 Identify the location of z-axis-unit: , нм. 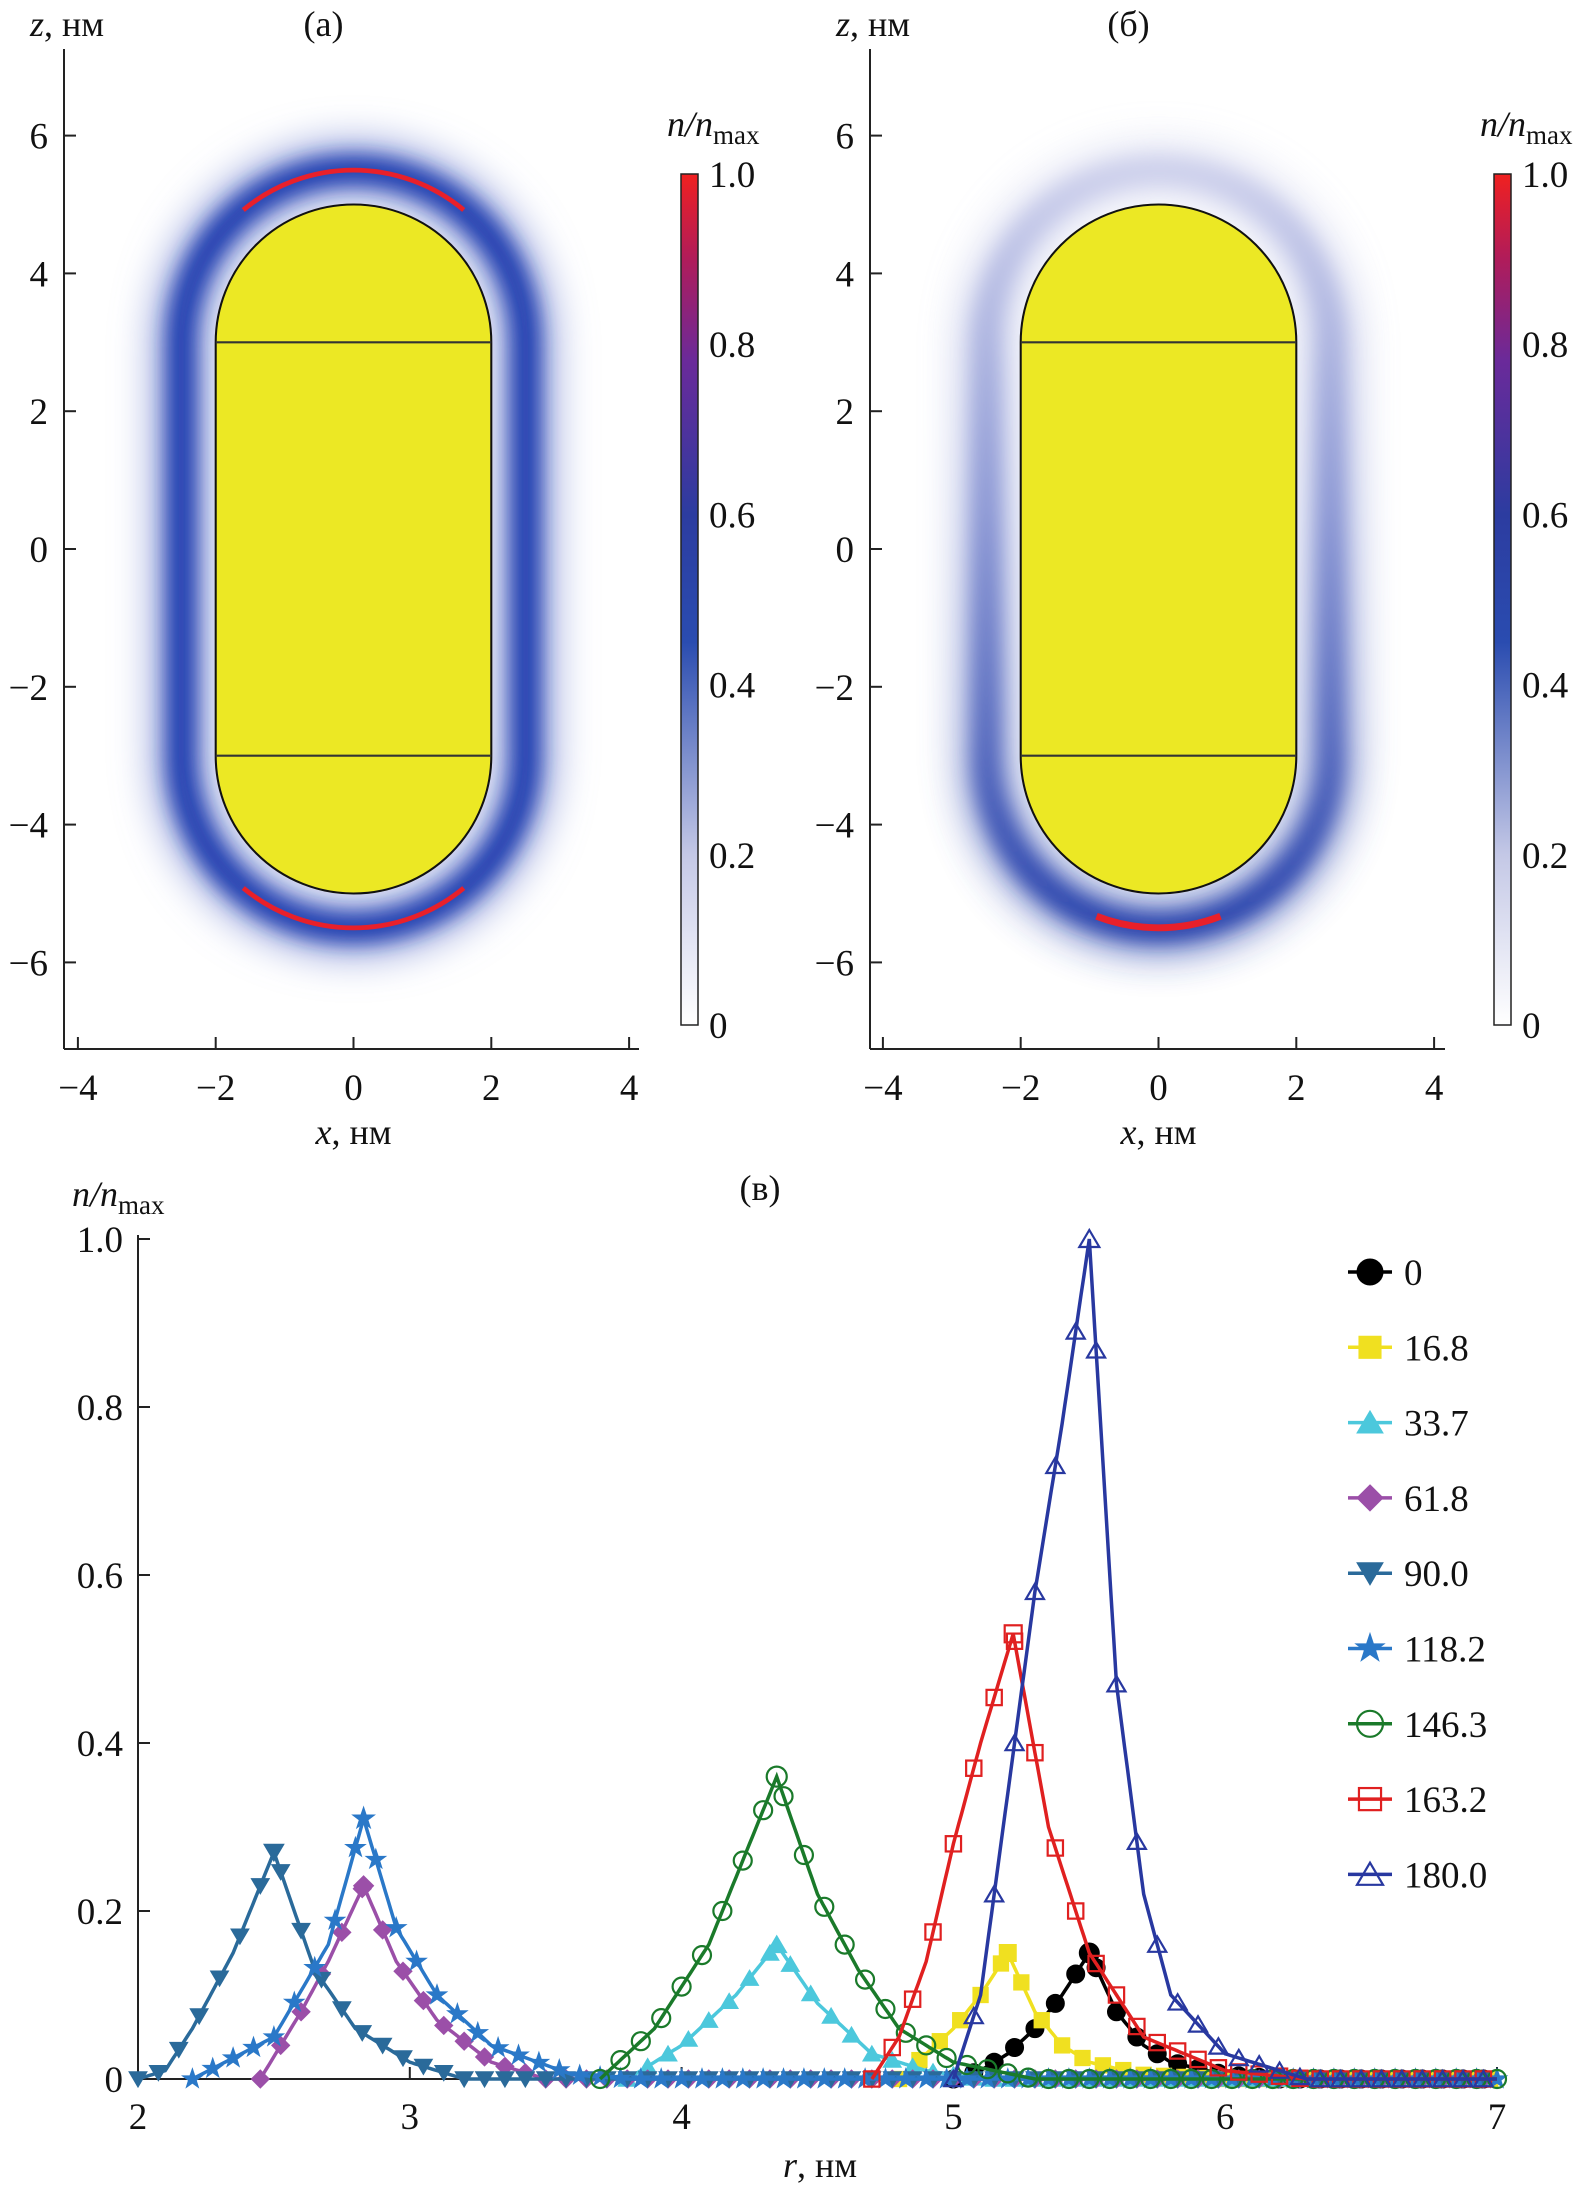
(880, 24).